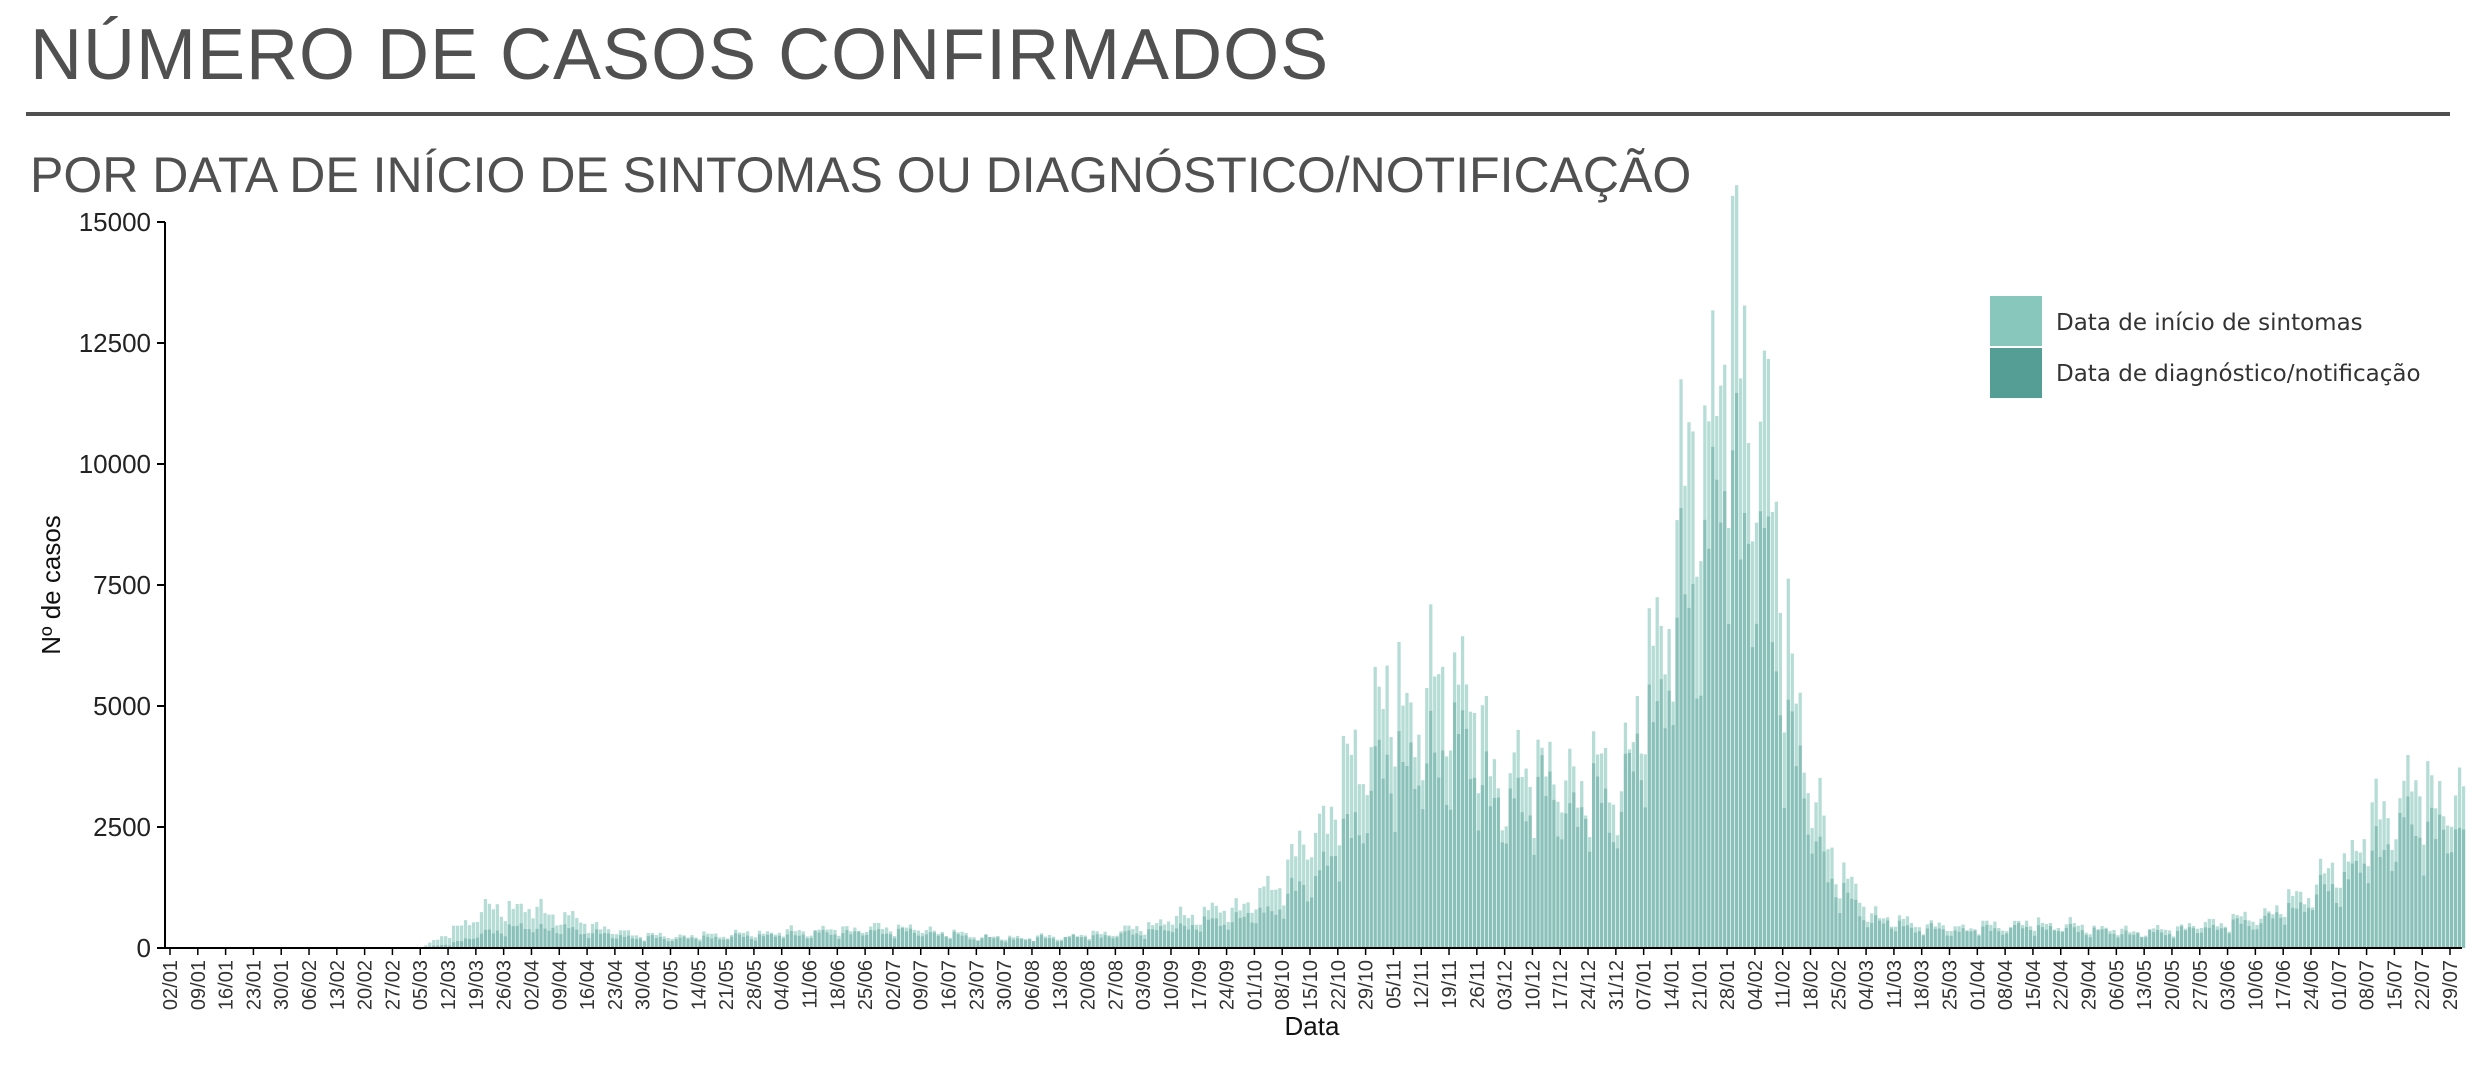 The height and width of the screenshot is (1068, 2479). What do you see at coordinates (421, 985) in the screenshot?
I see `x-tick-label: 05/03` at bounding box center [421, 985].